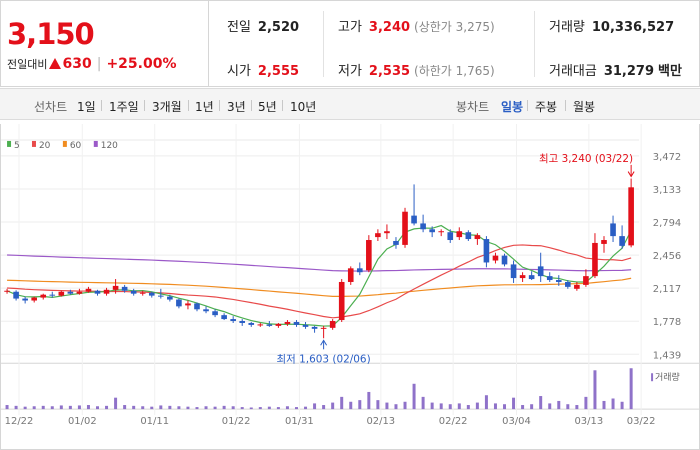 The height and width of the screenshot is (450, 700). Describe the element at coordinates (91, 64) in the screenshot. I see `price-change: 전일대비 630 | +25.00%` at that location.